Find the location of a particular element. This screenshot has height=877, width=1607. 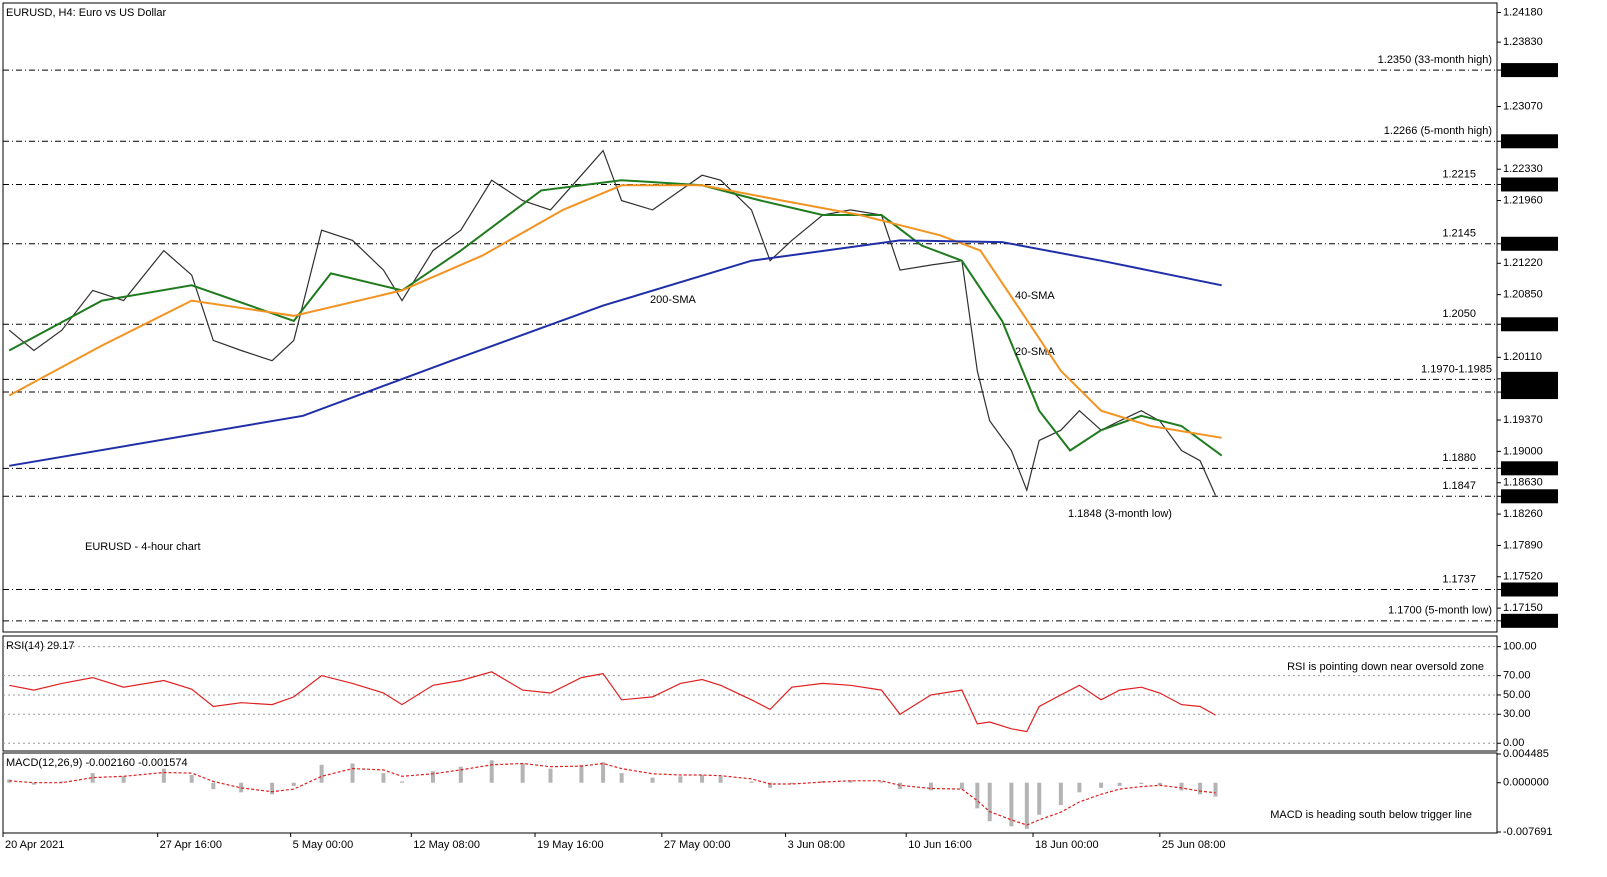

series-label: 200-SMA is located at coordinates (673, 300).